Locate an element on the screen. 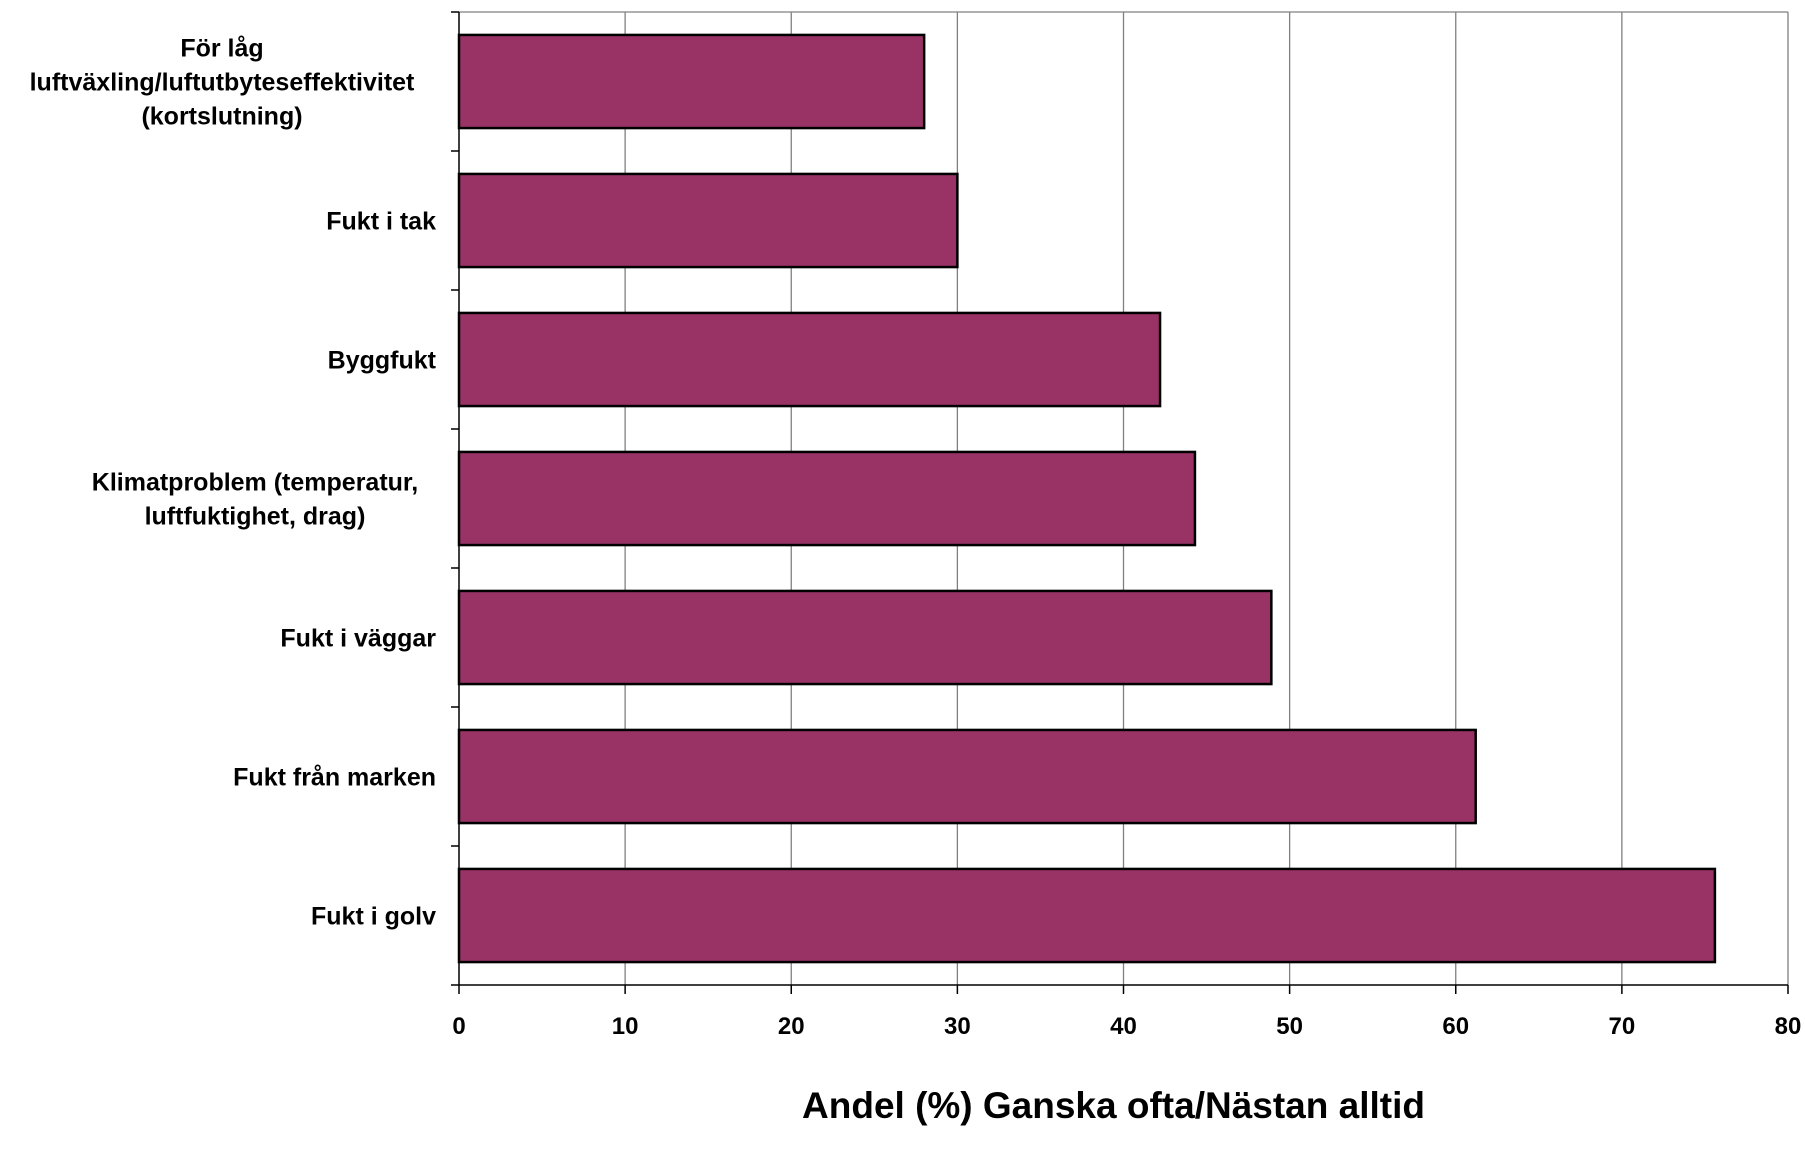 The width and height of the screenshot is (1805, 1157). x-tick-label: 20 is located at coordinates (791, 1026).